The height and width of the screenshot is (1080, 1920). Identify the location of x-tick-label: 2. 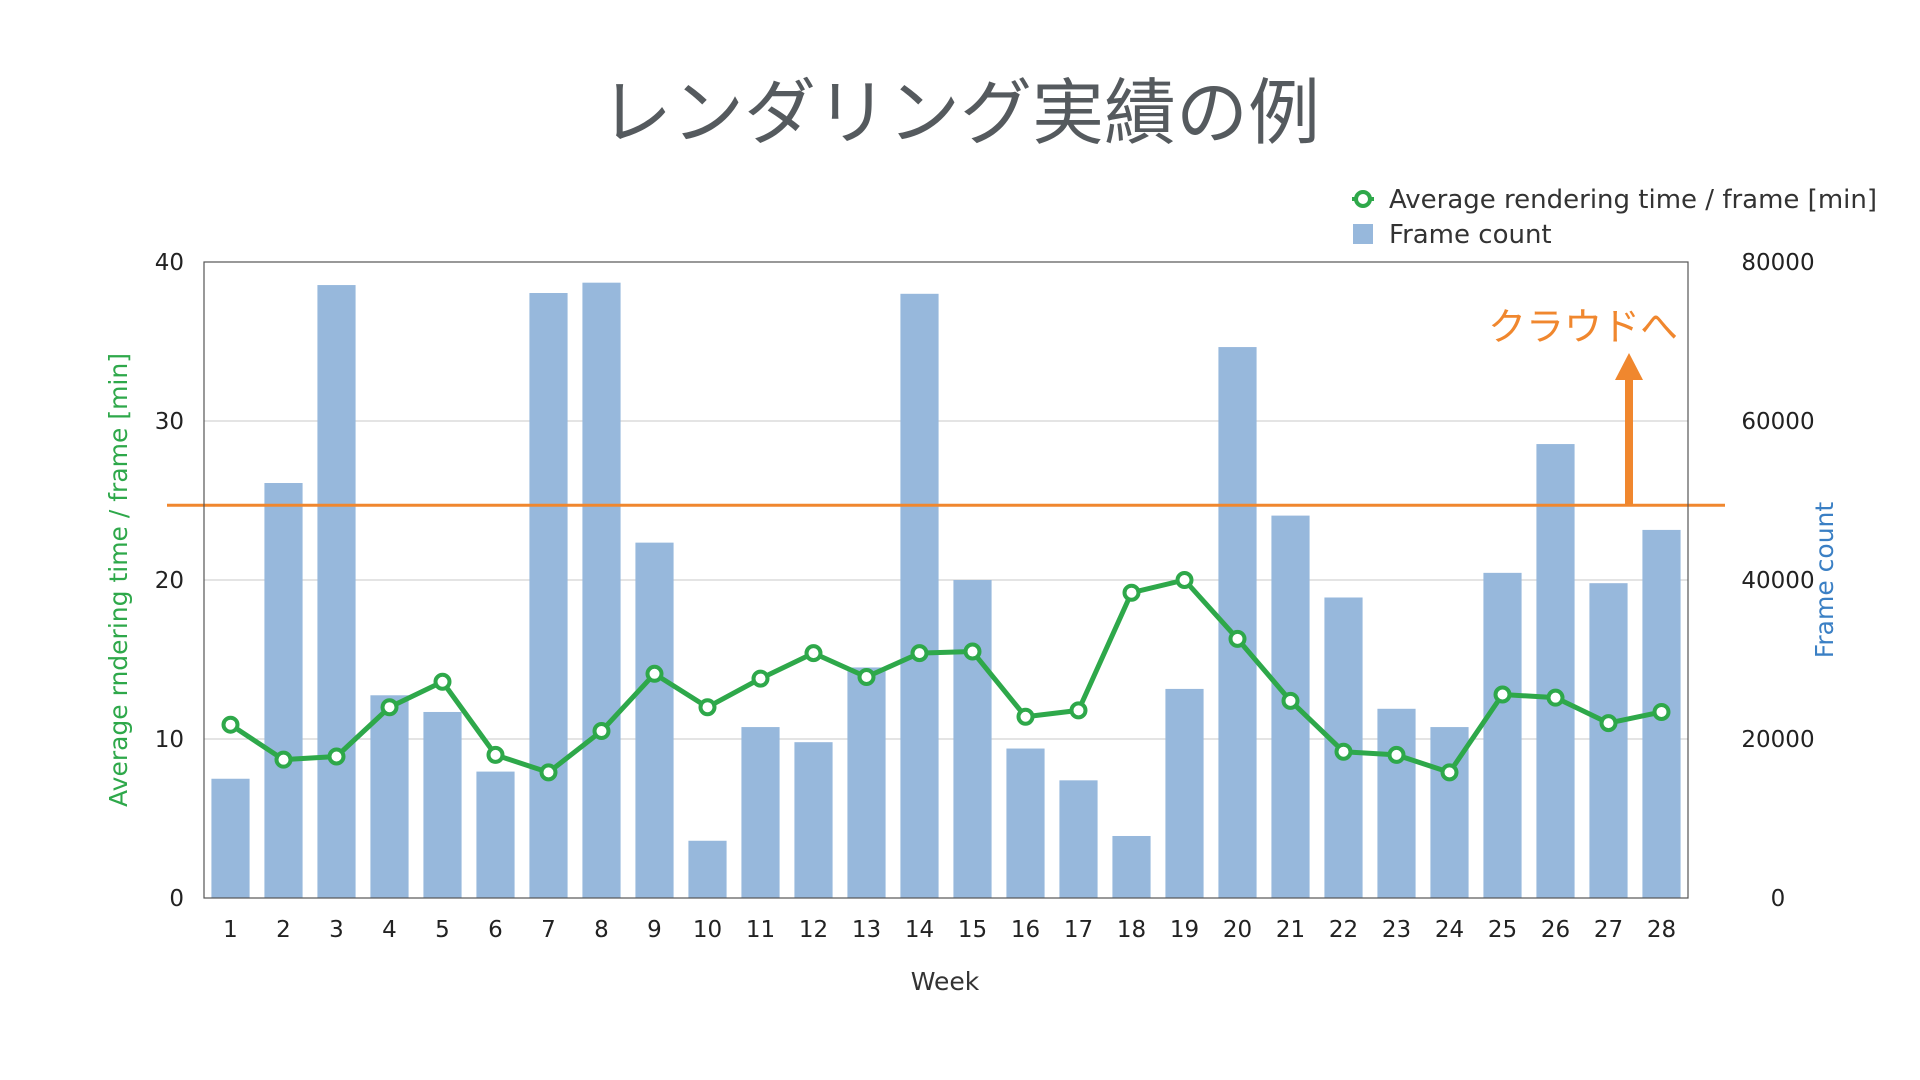
(283, 930).